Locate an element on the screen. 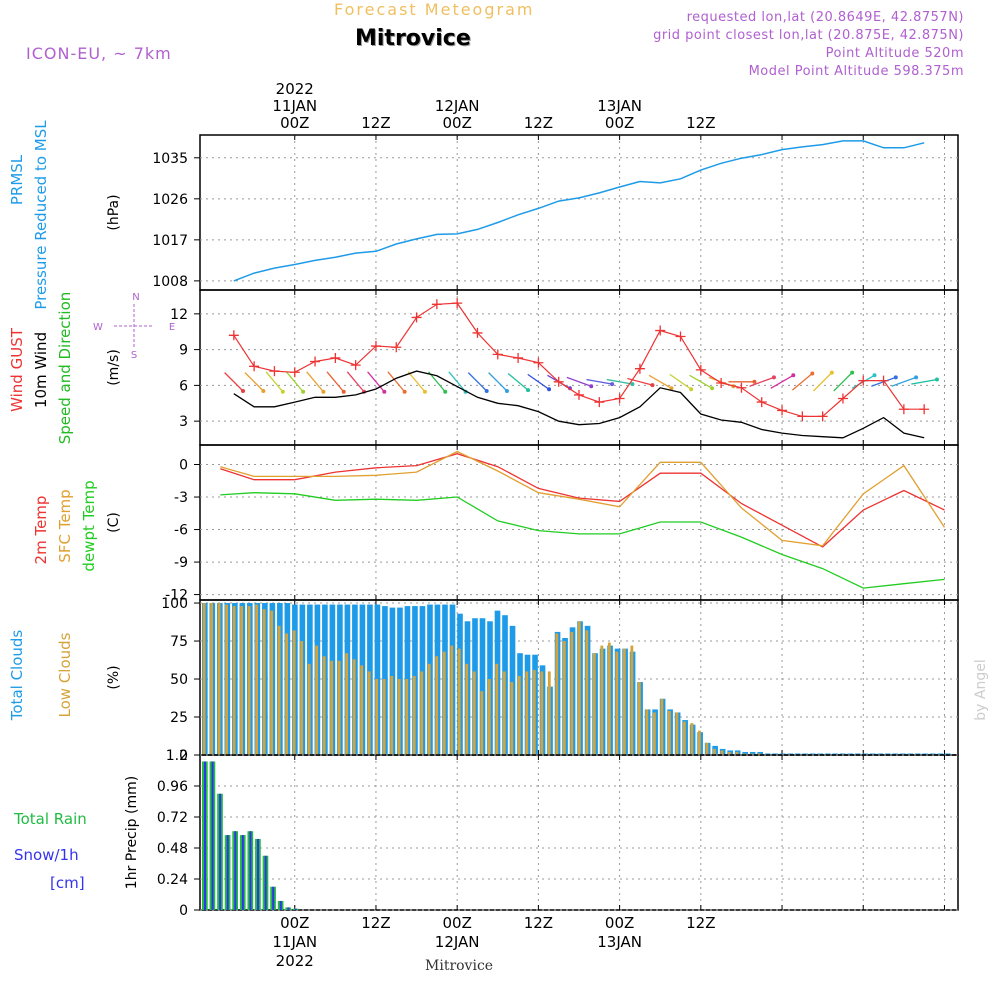 The image size is (1000, 1000). bottom-time-label: 00Z is located at coordinates (294, 923).